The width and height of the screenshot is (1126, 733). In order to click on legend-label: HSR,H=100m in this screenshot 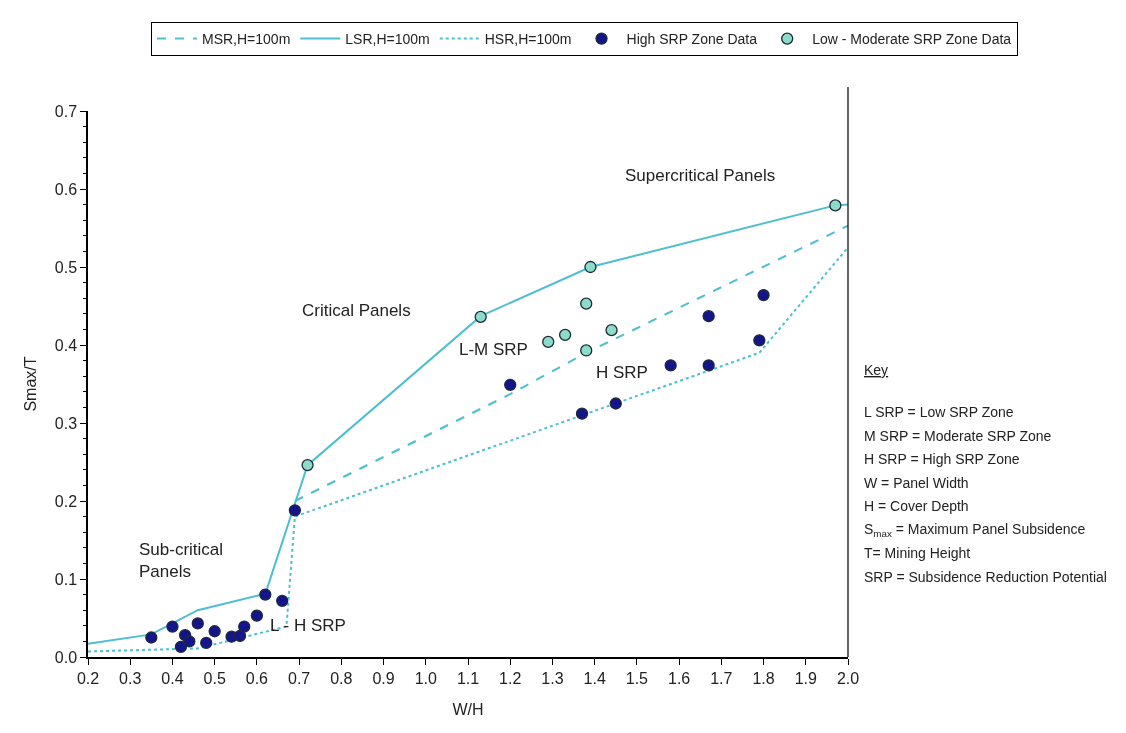, I will do `click(528, 39)`.